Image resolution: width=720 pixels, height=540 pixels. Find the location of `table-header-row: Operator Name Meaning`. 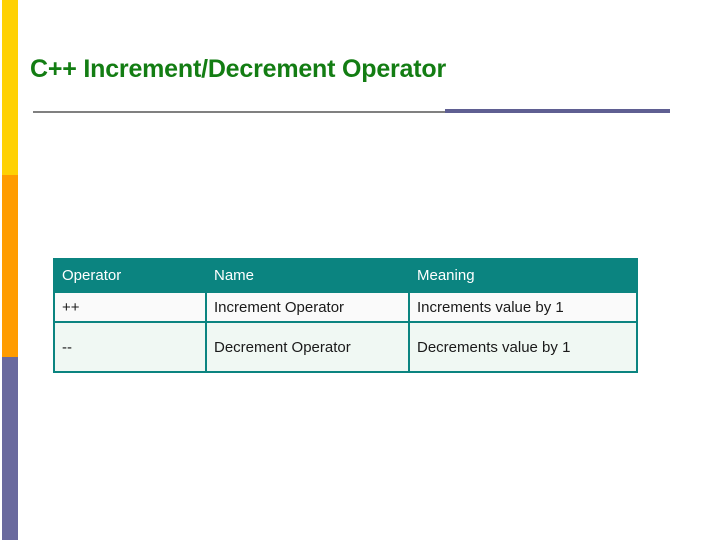

table-header-row: Operator Name Meaning is located at coordinates (345, 275).